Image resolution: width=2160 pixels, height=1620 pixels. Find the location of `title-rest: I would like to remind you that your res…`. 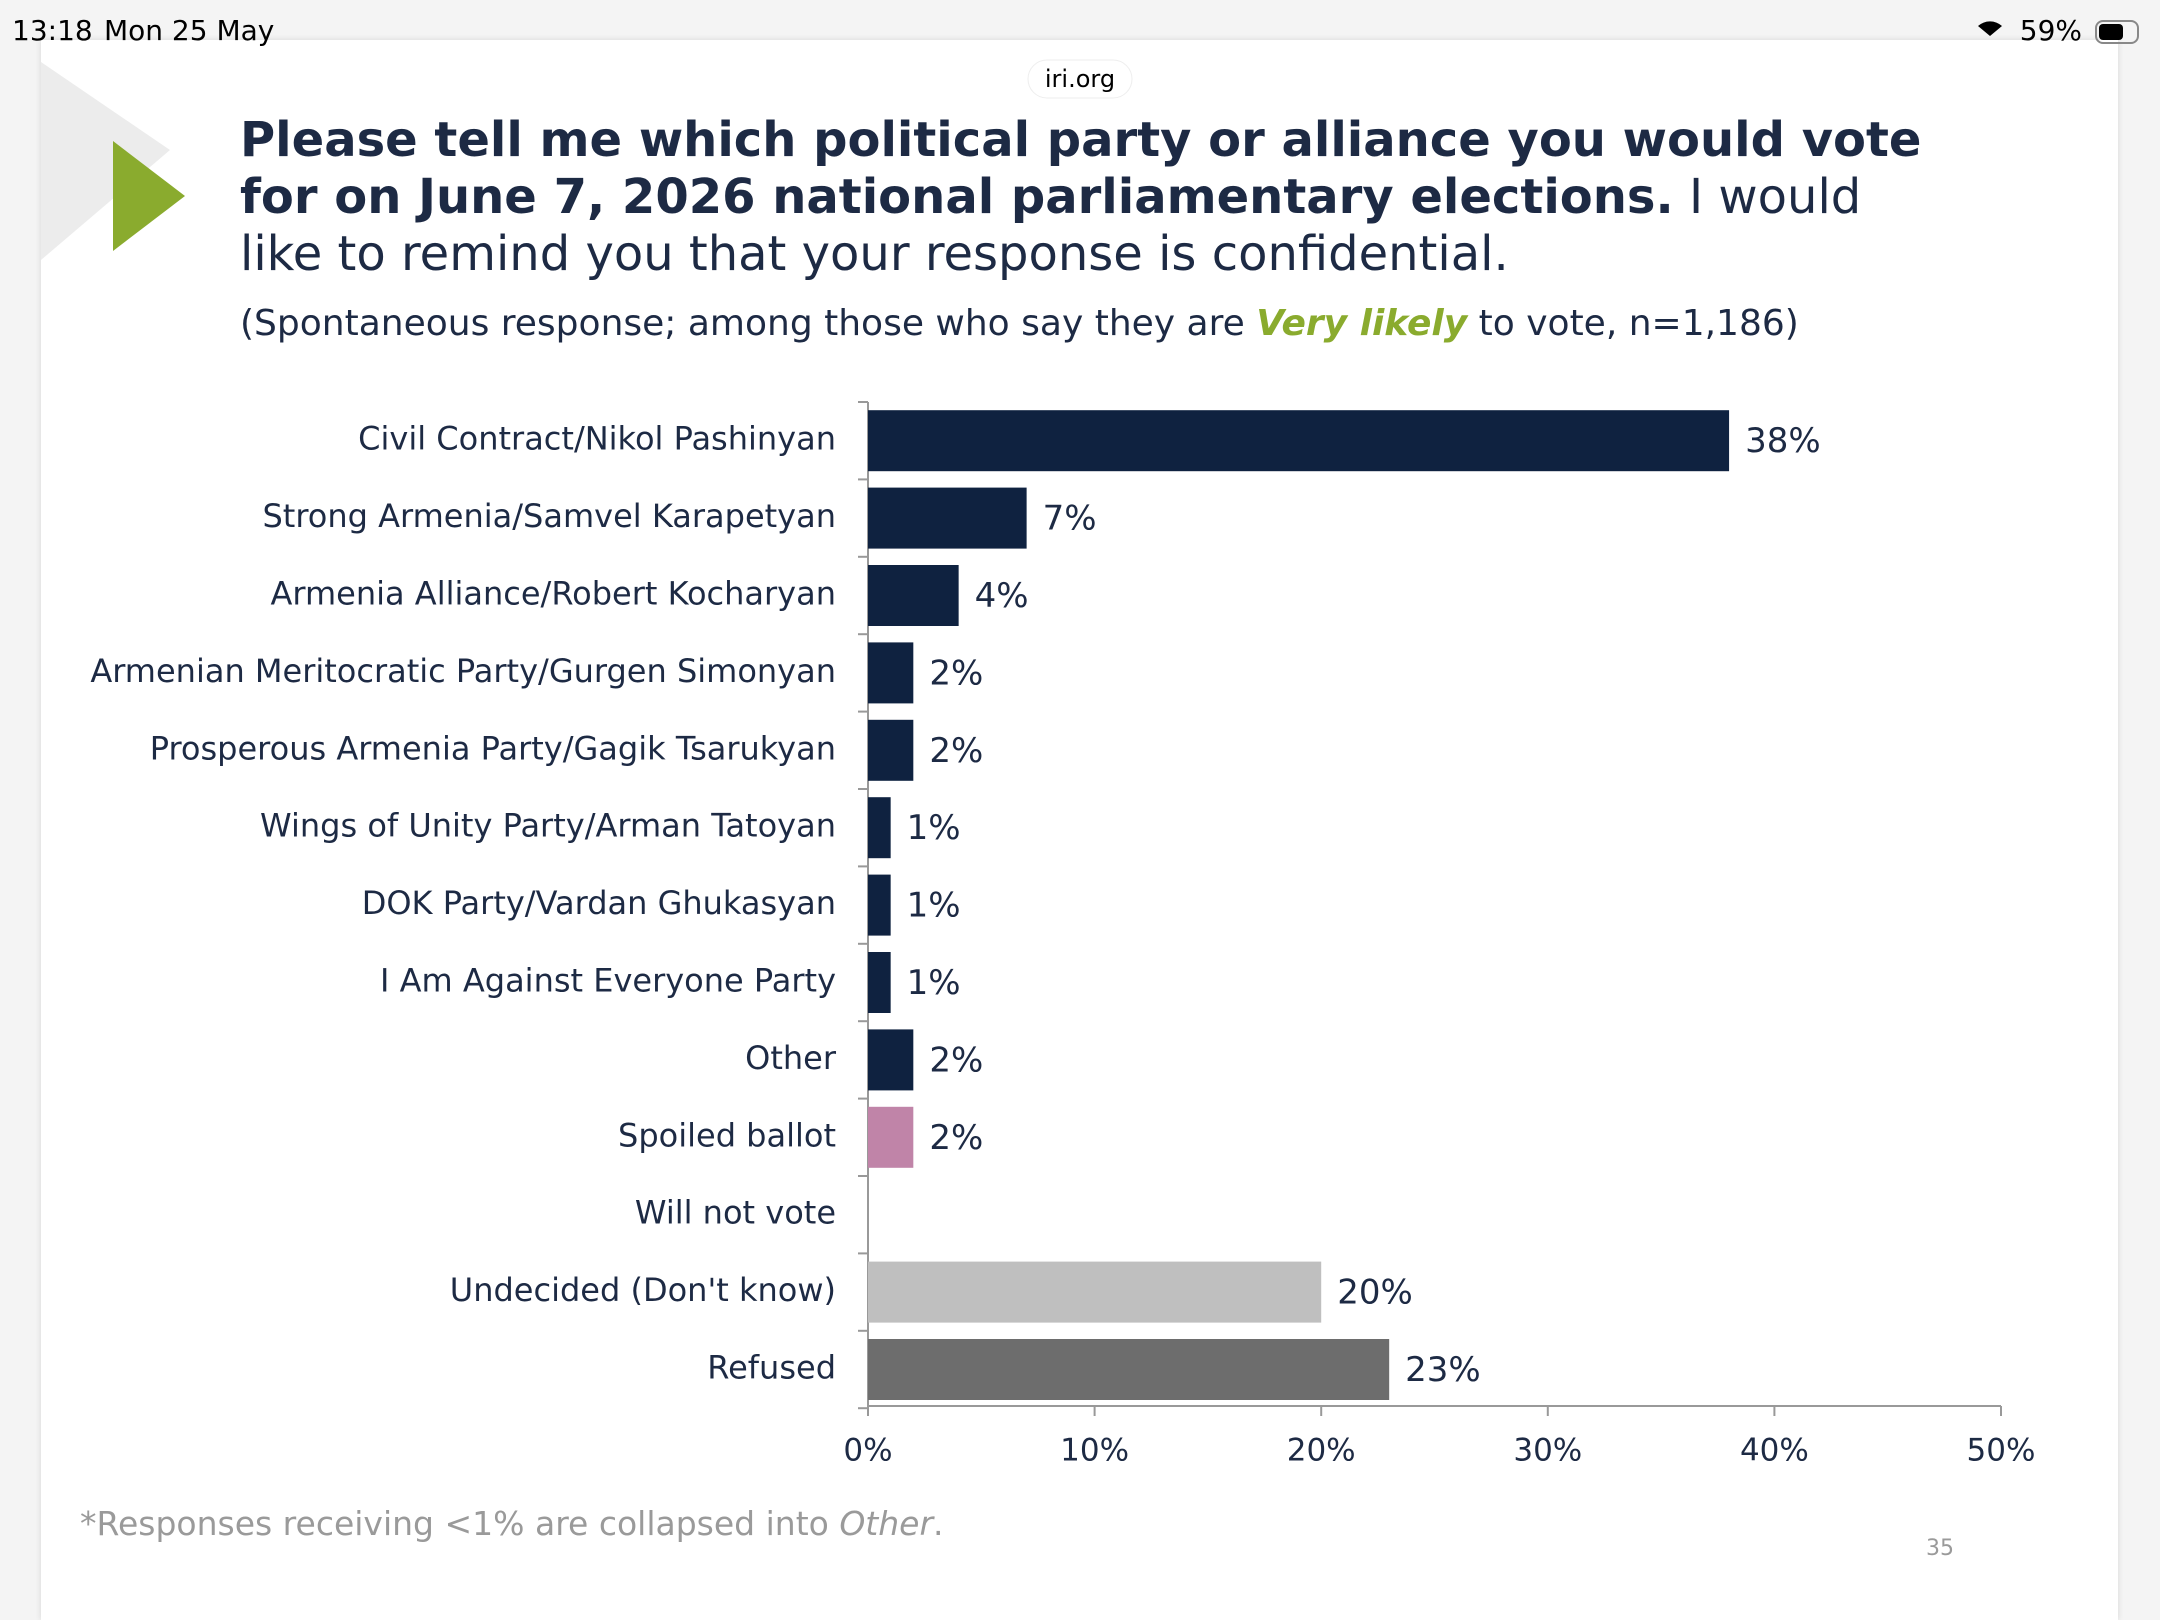

title-rest: I would like to remind you that your res… is located at coordinates (1051, 225).